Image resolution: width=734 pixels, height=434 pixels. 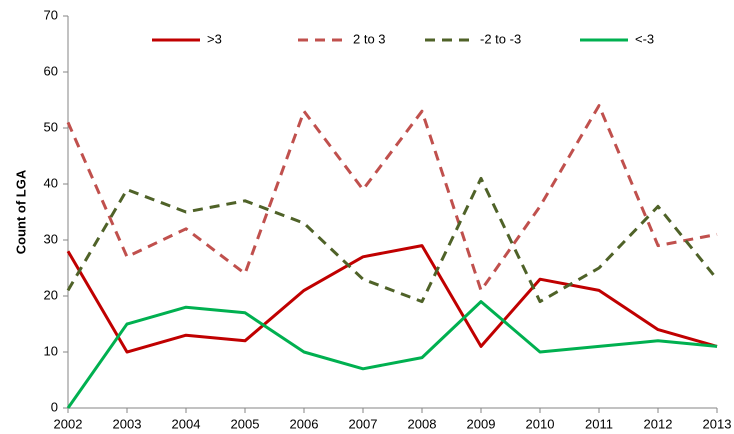 I want to click on x-tick-label: 2007, so click(x=363, y=423).